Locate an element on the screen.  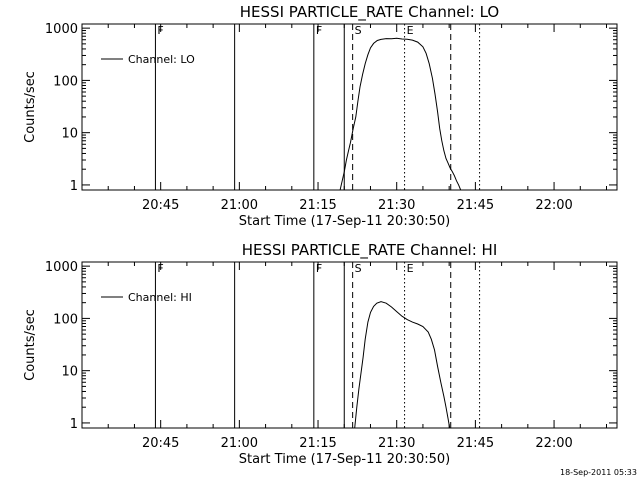
panel-1-series-line is located at coordinates (400, 113).